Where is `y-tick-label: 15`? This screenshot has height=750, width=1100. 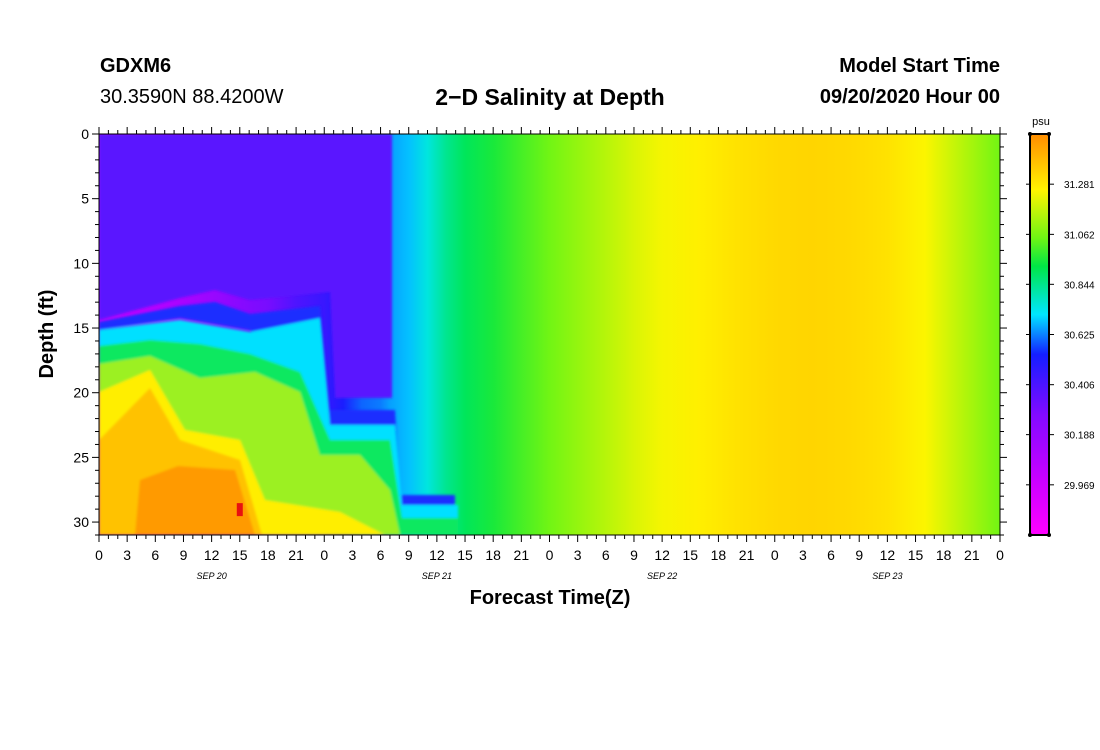 y-tick-label: 15 is located at coordinates (81, 328).